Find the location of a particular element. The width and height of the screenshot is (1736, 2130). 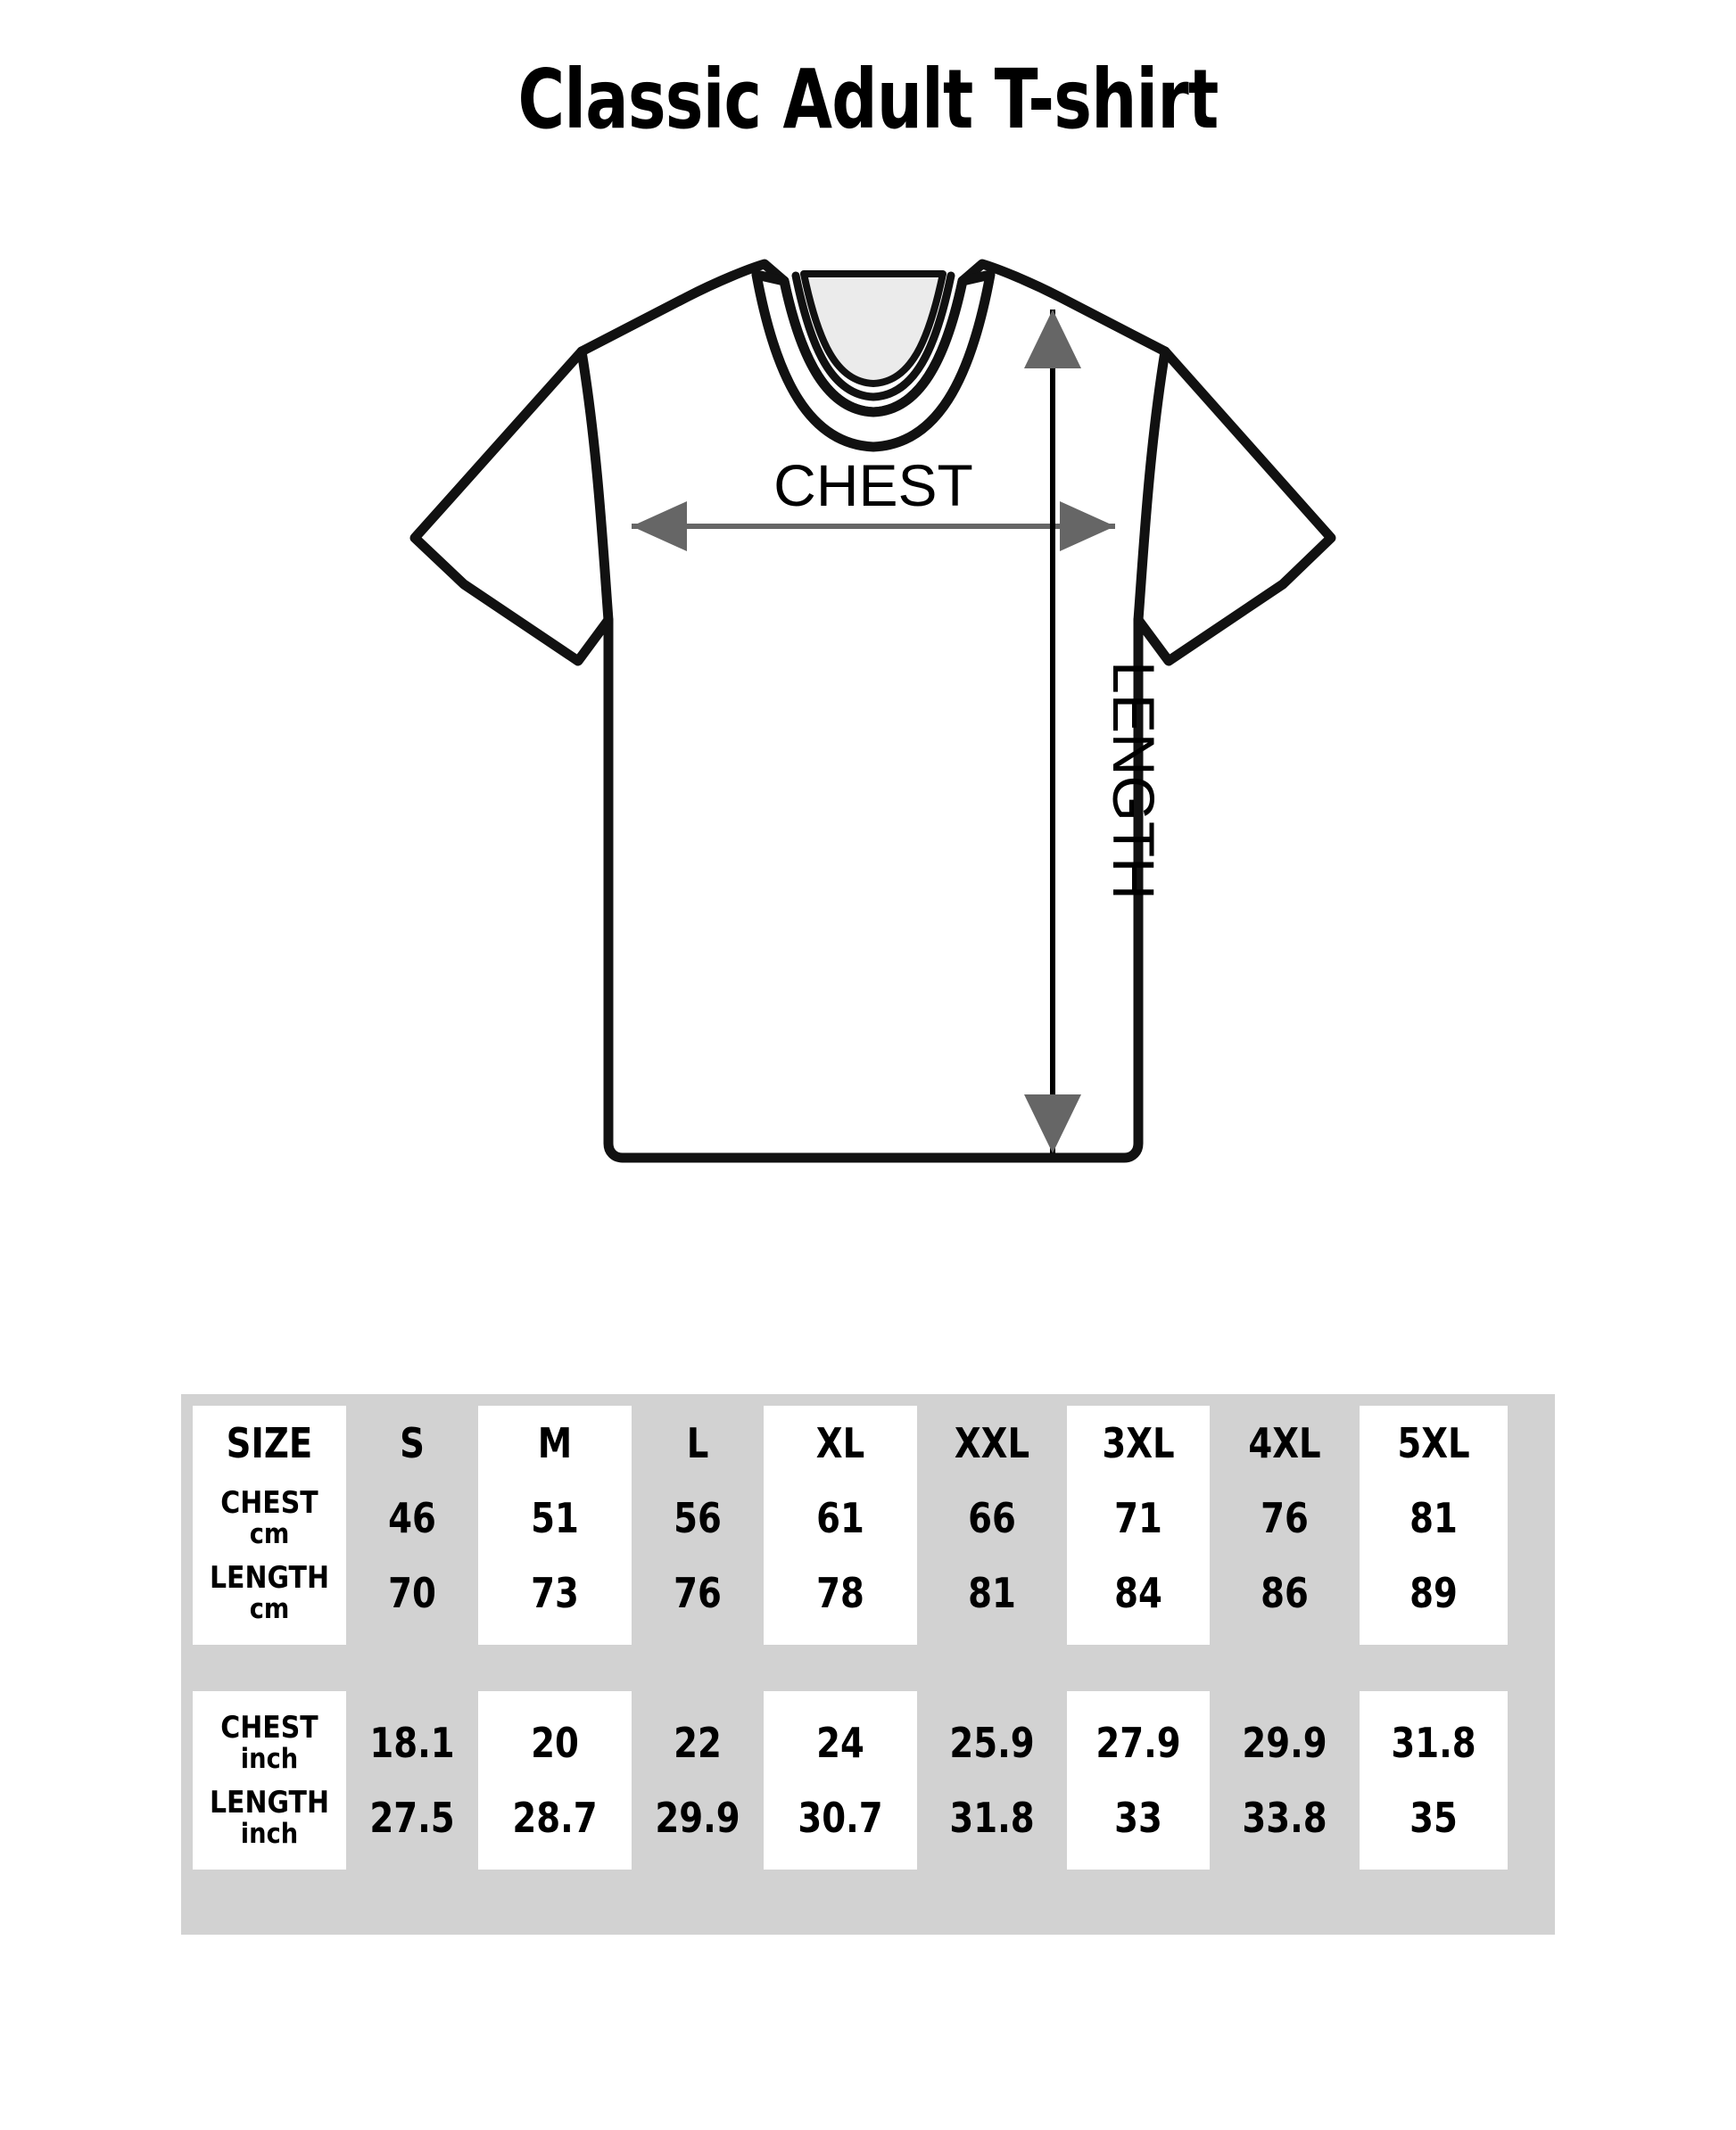

cell-chest-cm-5xl: 81 is located at coordinates (1433, 1518).